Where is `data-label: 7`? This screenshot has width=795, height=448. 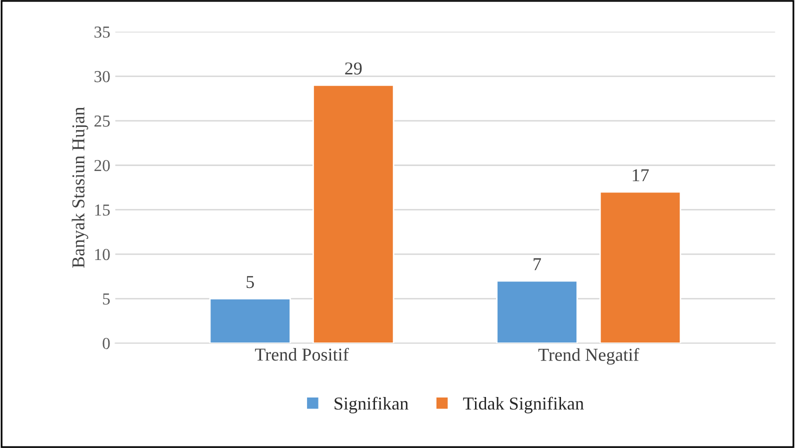
data-label: 7 is located at coordinates (537, 264).